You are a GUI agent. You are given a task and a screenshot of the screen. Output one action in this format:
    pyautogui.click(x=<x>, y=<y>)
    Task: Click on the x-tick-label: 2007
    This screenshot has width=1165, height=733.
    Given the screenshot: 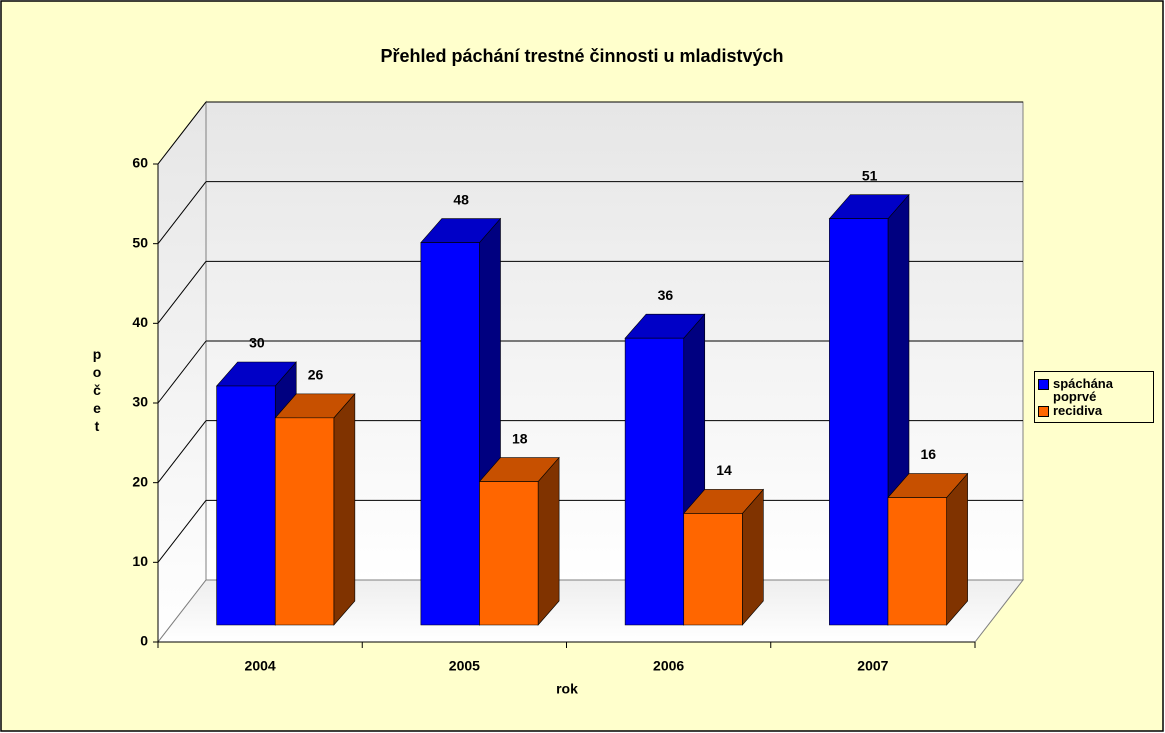 What is the action you would take?
    pyautogui.click(x=872, y=666)
    